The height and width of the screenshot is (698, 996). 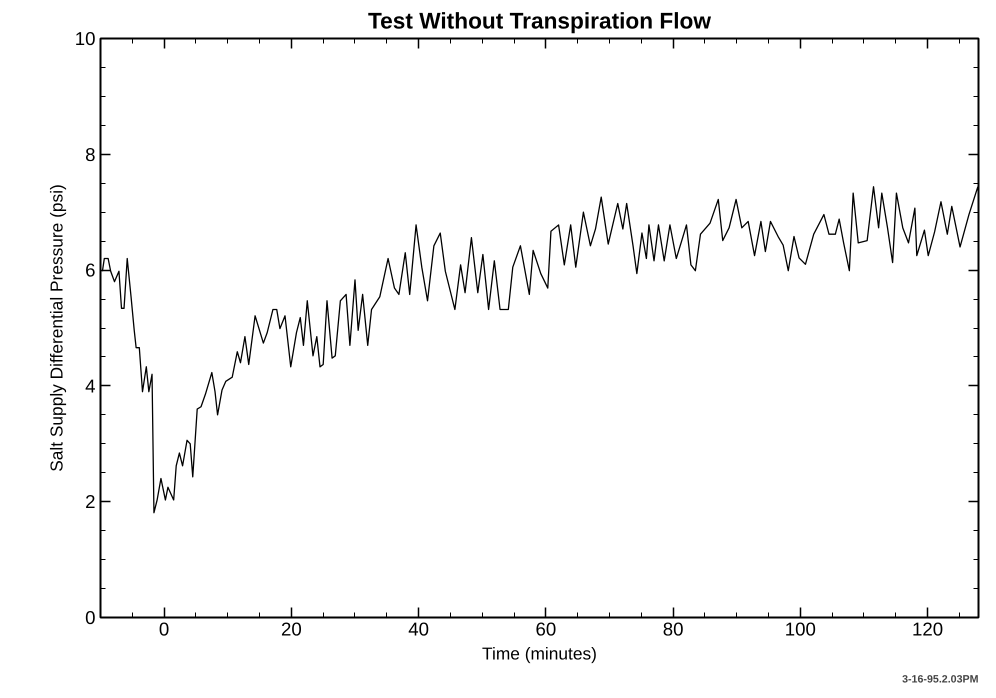 I want to click on y-tick-label: 4, so click(x=90, y=385).